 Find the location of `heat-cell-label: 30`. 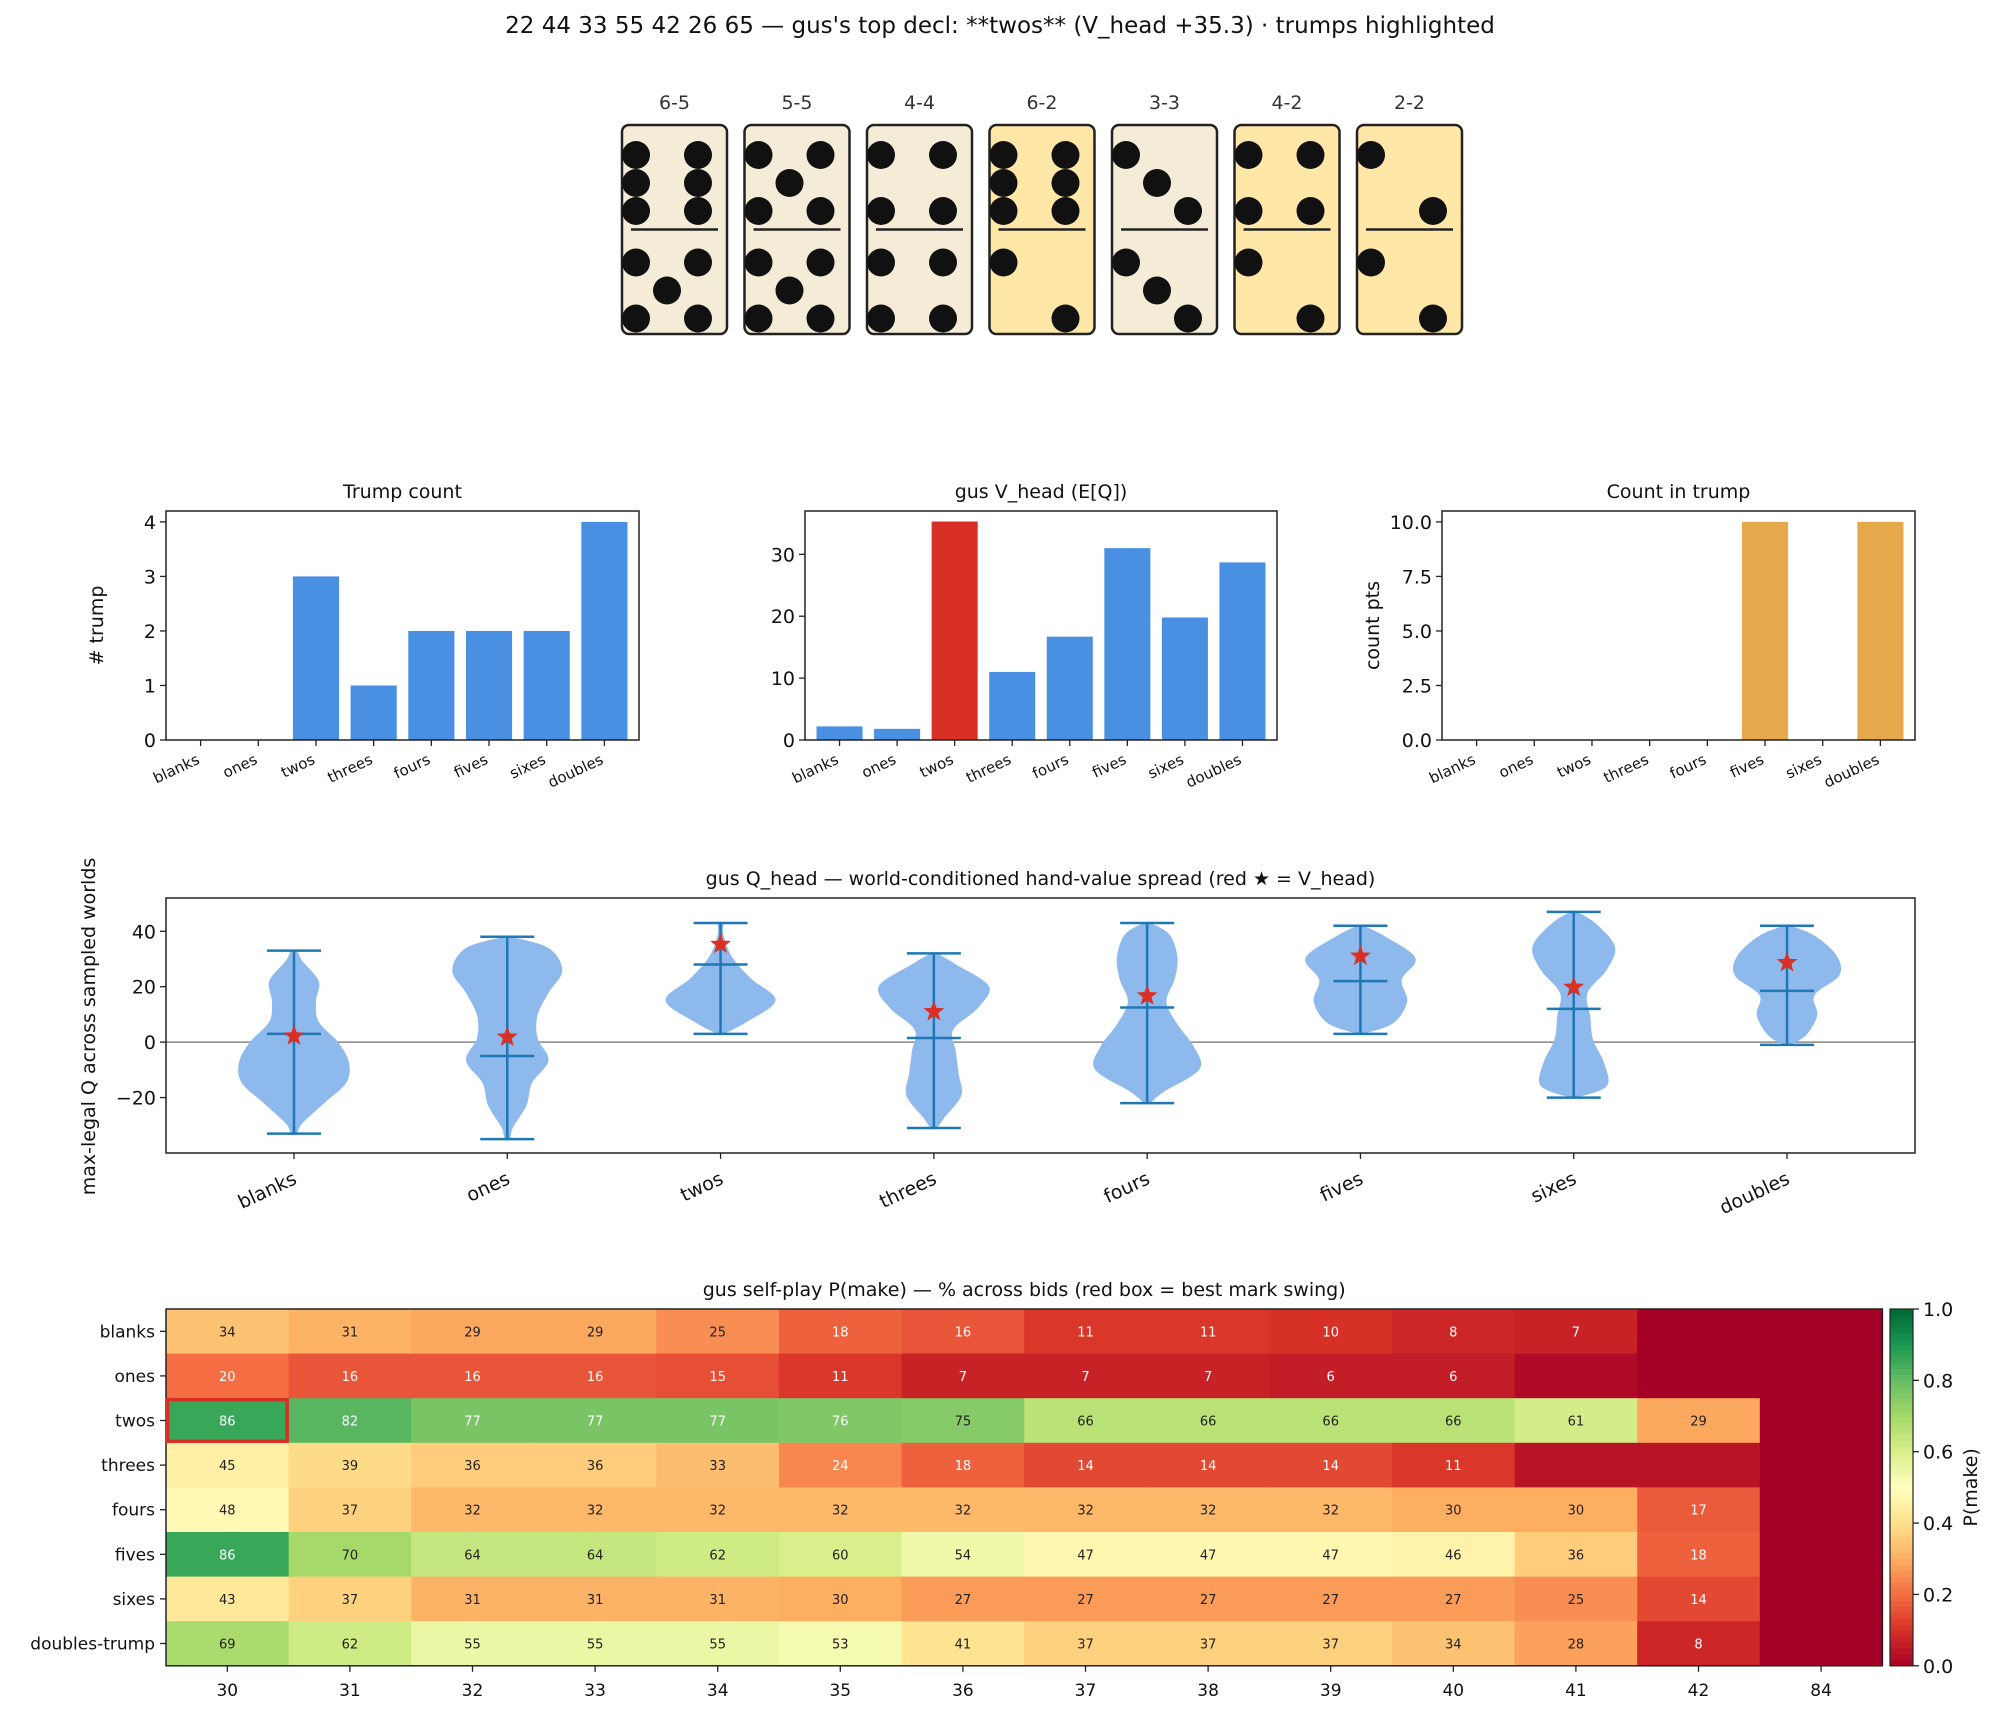

heat-cell-label: 30 is located at coordinates (840, 1600).